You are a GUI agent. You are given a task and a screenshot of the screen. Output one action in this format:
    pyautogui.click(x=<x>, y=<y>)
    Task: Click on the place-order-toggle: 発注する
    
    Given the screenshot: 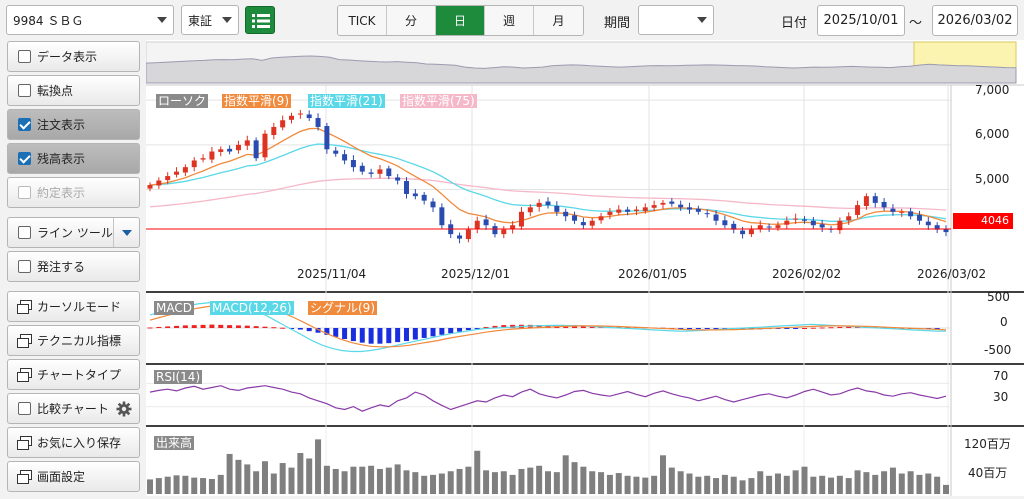 What is the action you would take?
    pyautogui.click(x=73, y=266)
    